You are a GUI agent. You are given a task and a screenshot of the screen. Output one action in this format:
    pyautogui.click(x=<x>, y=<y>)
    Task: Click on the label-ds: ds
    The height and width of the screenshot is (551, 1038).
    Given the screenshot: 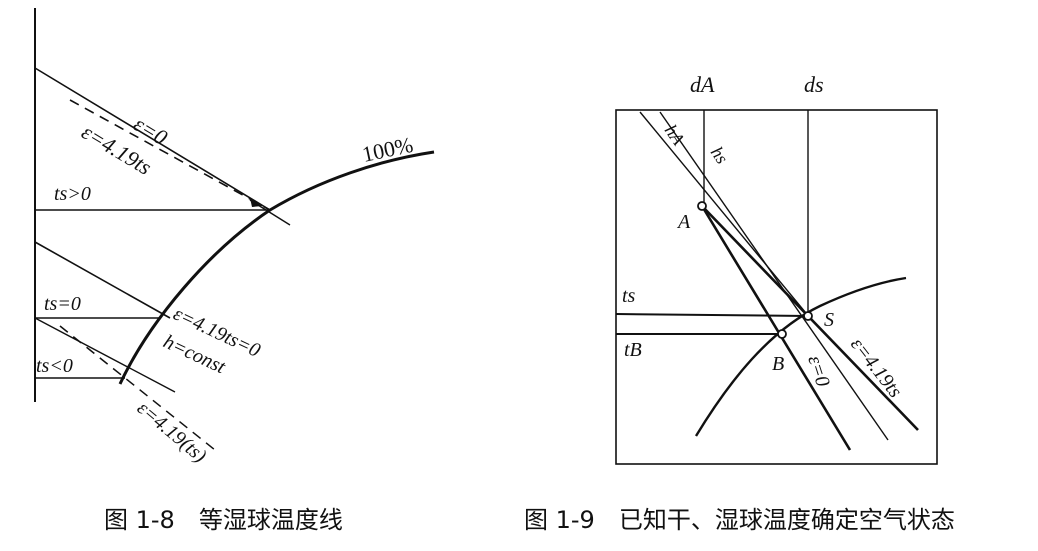 What is the action you would take?
    pyautogui.click(x=814, y=84)
    